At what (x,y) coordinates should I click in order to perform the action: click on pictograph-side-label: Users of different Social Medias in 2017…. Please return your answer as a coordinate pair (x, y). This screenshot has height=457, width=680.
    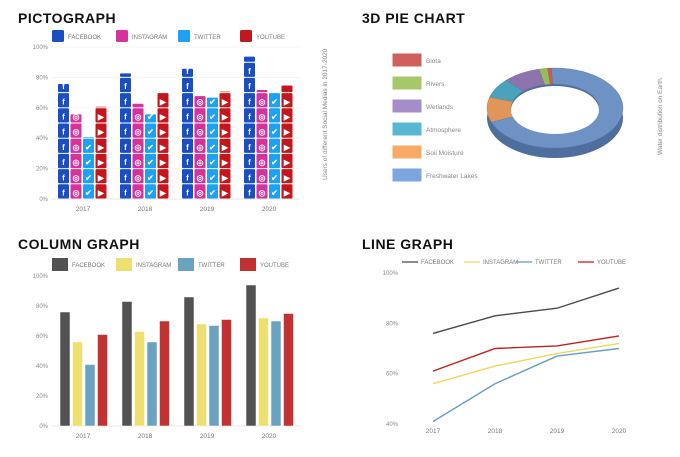
    Looking at the image, I should click on (325, 114).